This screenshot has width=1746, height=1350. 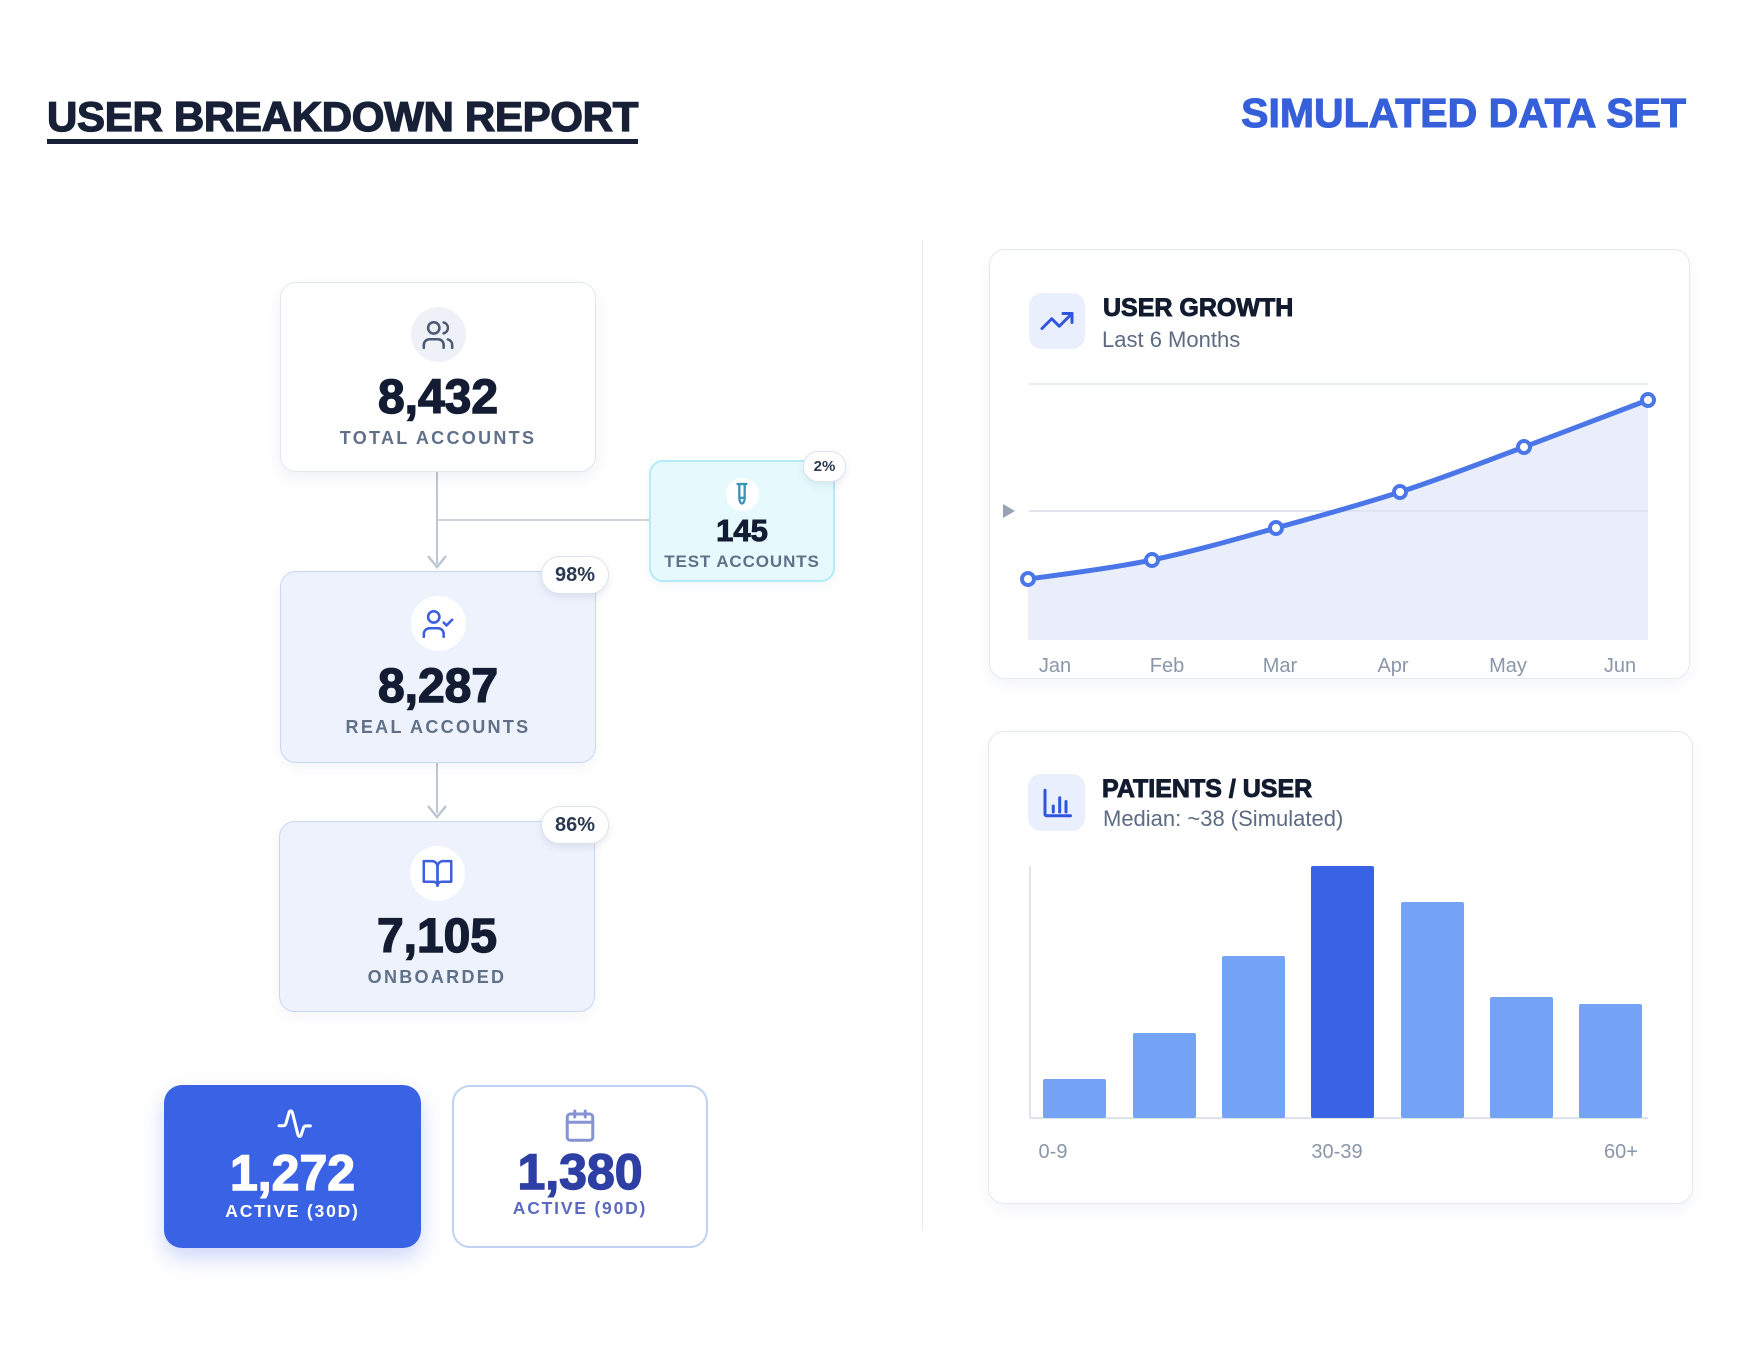 I want to click on svg-text: 60+, so click(x=1621, y=1152).